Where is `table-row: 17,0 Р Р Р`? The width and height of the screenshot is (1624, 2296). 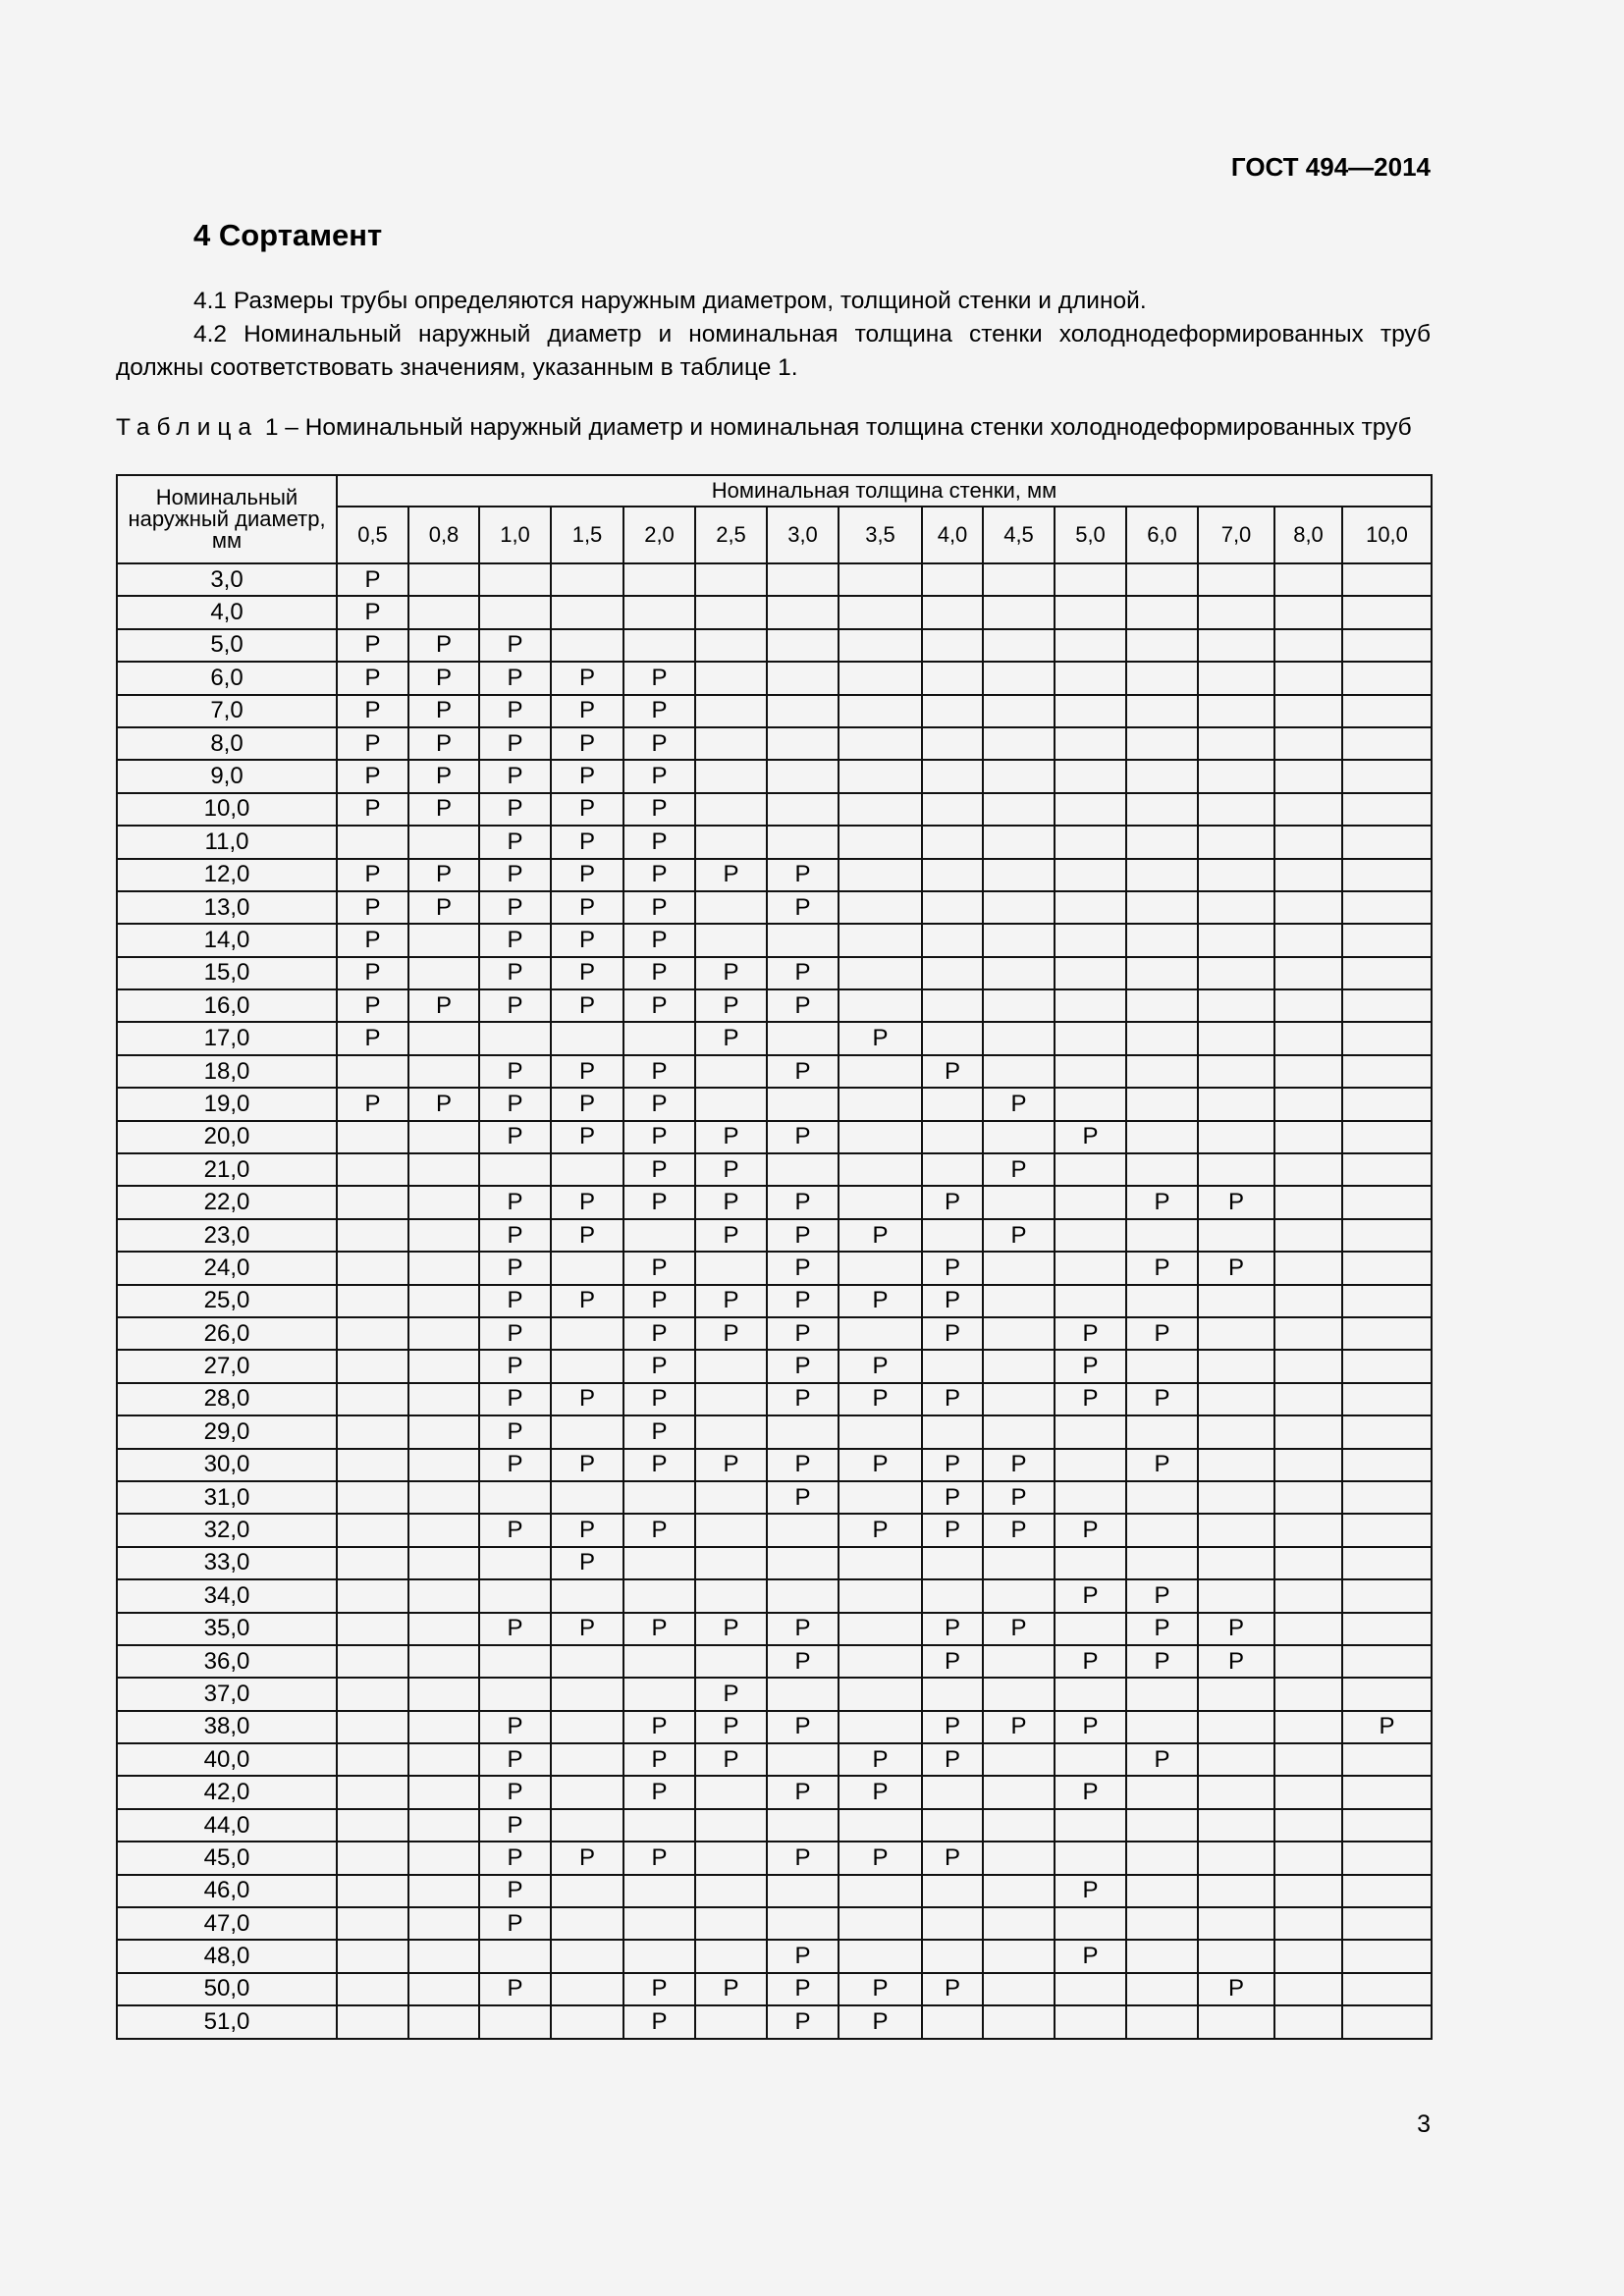
table-row: 17,0 Р Р Р is located at coordinates (774, 1039).